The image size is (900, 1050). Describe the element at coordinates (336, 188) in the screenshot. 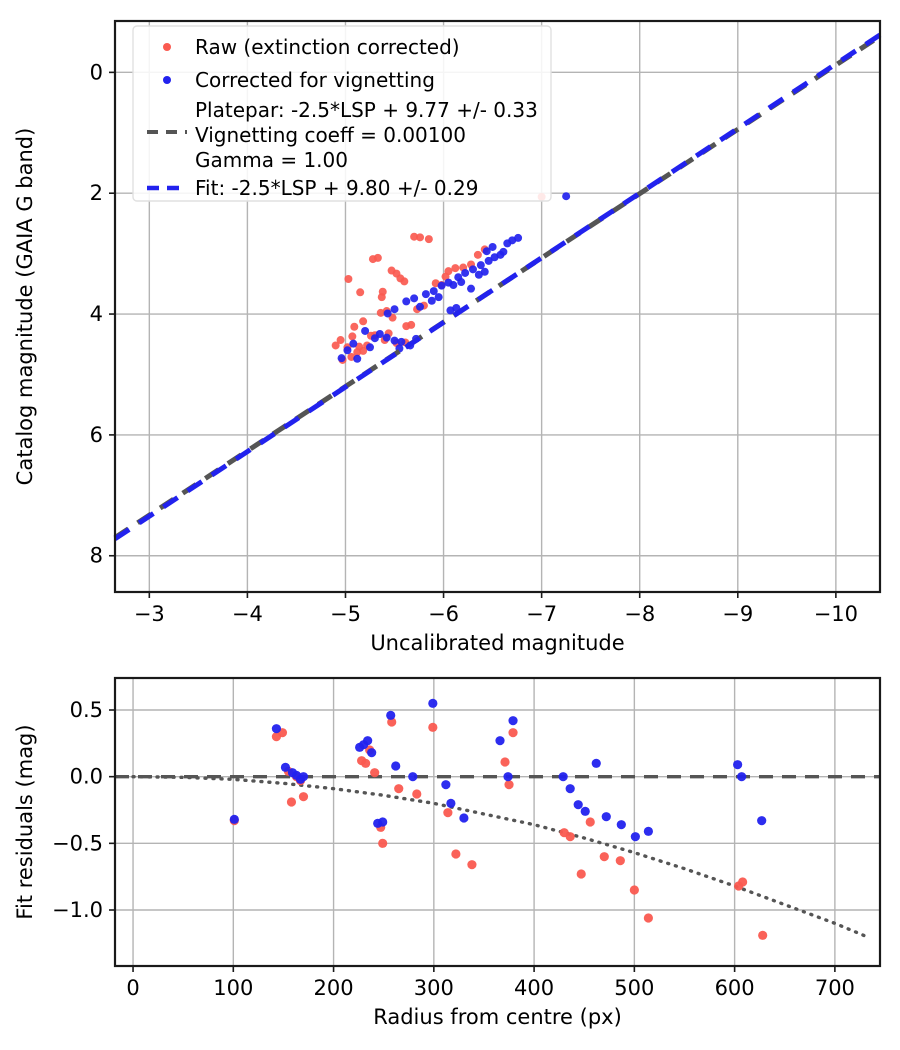

I see `legend-label-fit: Fit: -2.5*LSP + 9.80 +/- 0.29` at that location.